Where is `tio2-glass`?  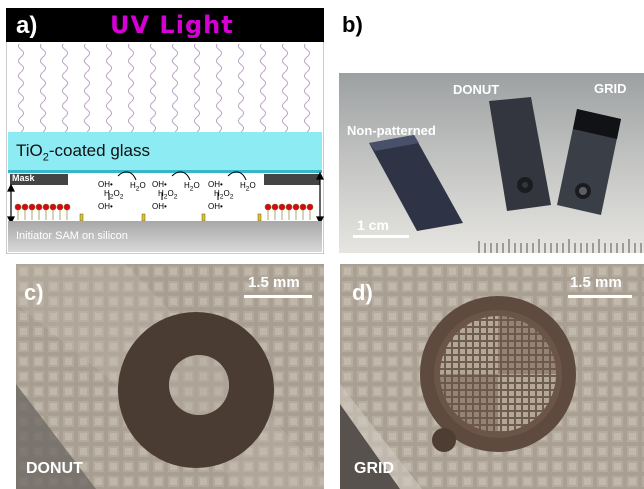
tio2-glass is located at coordinates (165, 152).